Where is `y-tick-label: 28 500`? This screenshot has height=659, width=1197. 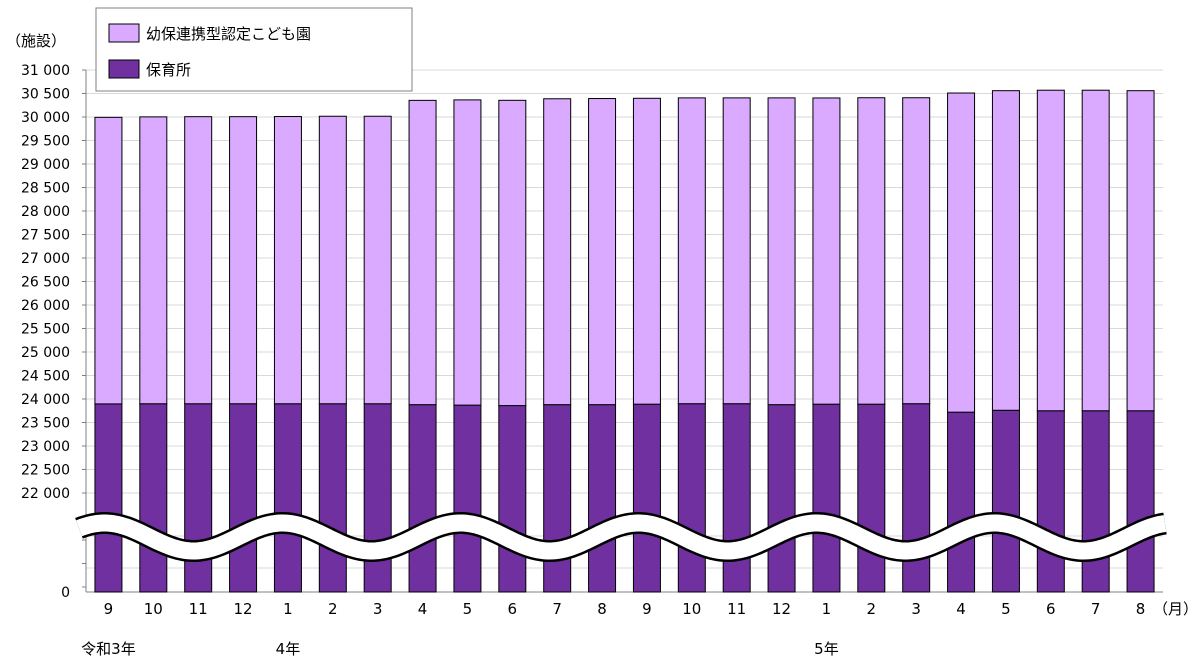
y-tick-label: 28 500 is located at coordinates (45, 189).